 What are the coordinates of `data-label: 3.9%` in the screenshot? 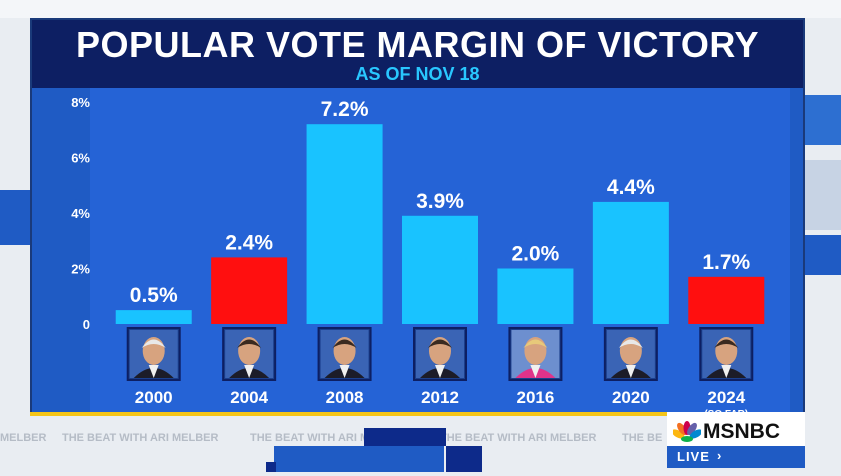 It's located at (440, 201).